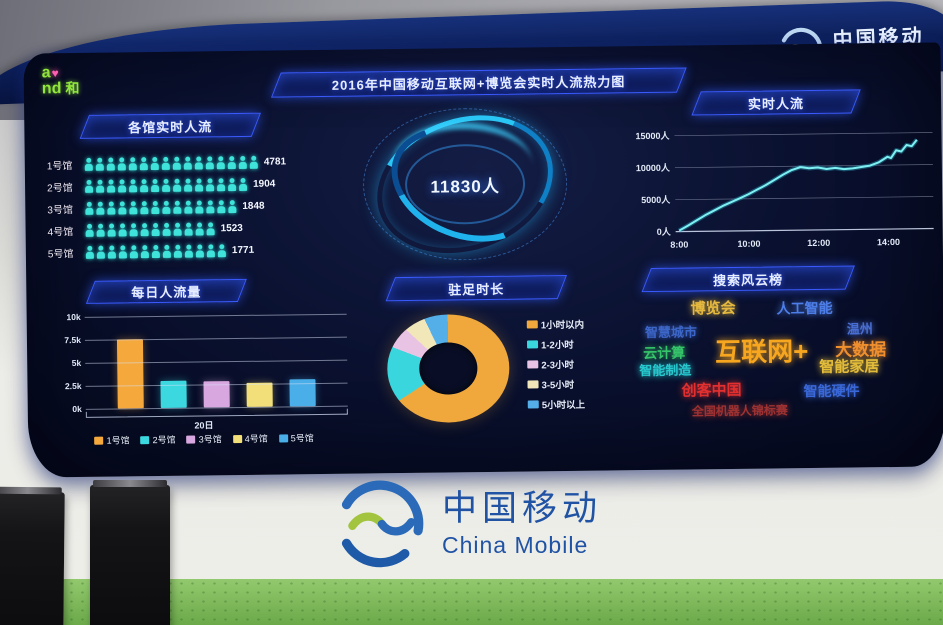  I want to click on hall-flow-header: 各馆实时人流, so click(170, 125).